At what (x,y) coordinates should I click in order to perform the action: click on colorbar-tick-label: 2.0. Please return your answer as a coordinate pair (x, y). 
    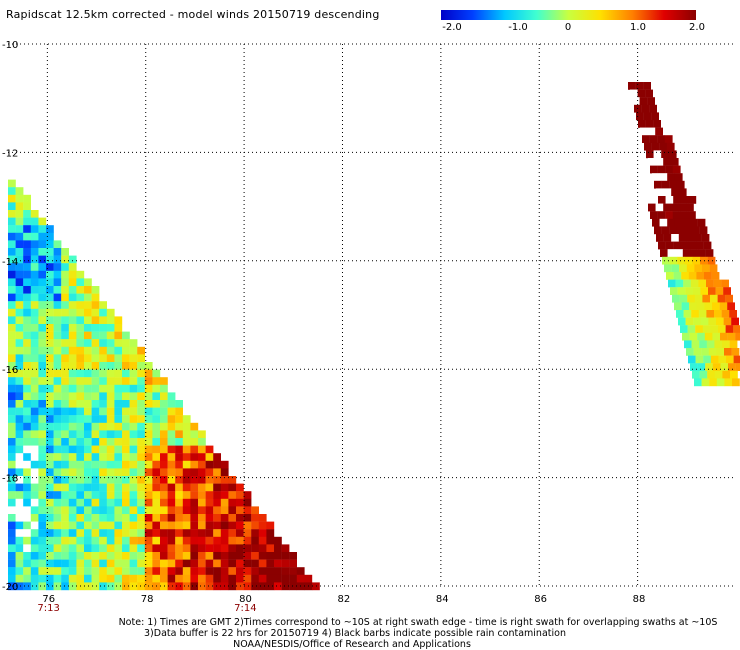
    Looking at the image, I should click on (697, 27).